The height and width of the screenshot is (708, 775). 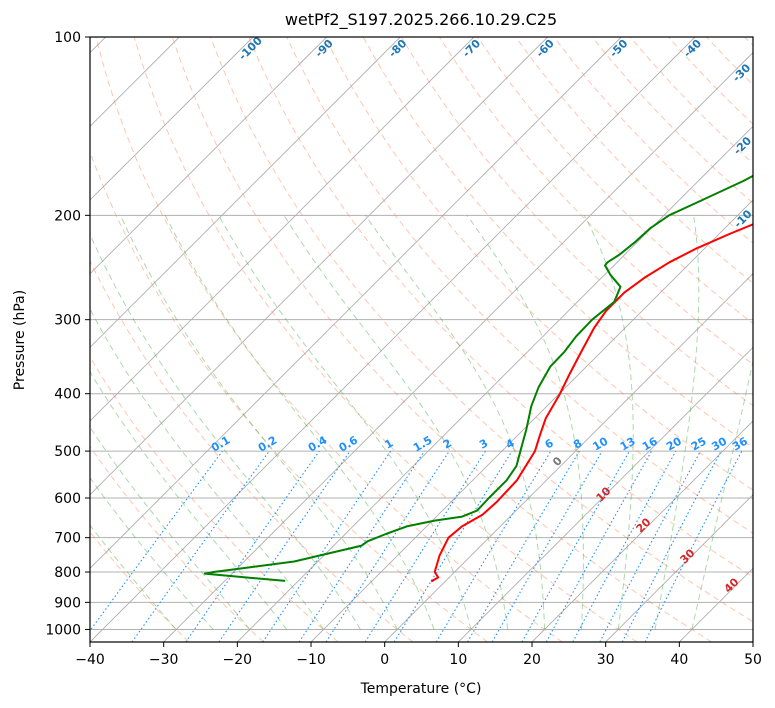 I want to click on y-tick-label: 600, so click(x=67, y=499).